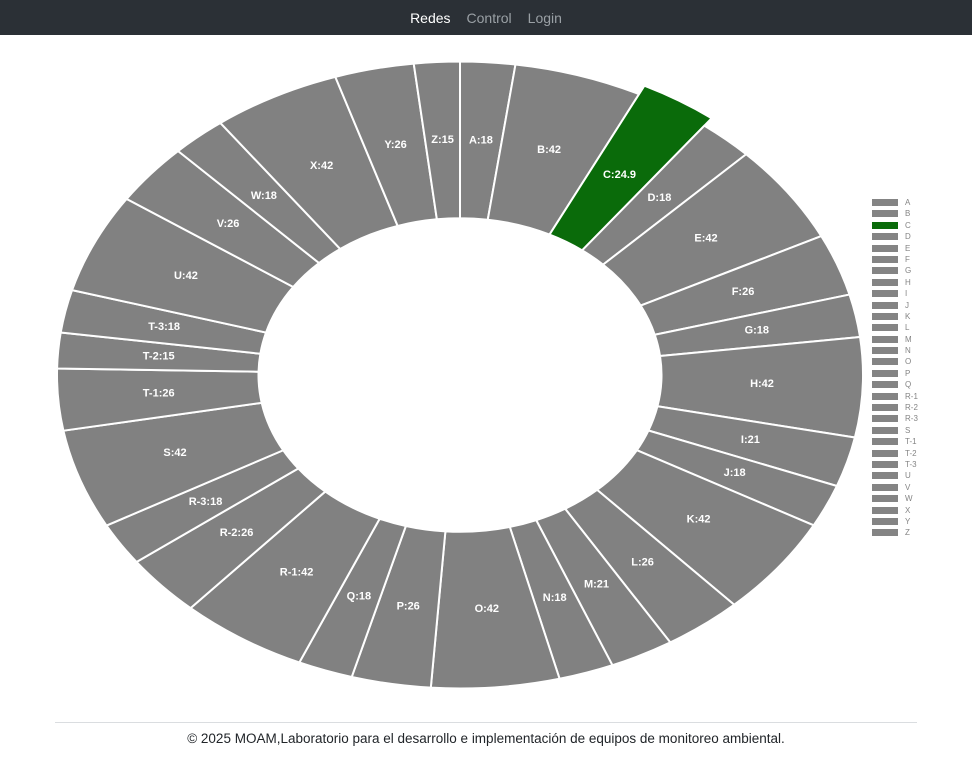  I want to click on legend-swatch-c, so click(885, 225).